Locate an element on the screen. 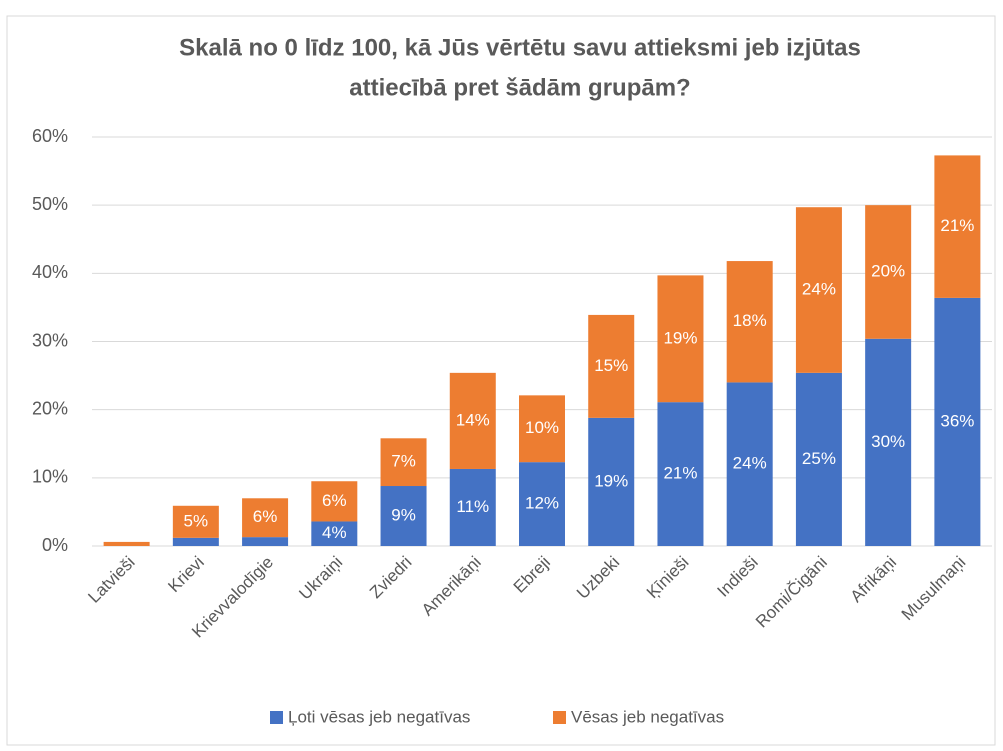 The height and width of the screenshot is (751, 1003). legend-label: Vēsas jeb negatīvas is located at coordinates (647, 716).